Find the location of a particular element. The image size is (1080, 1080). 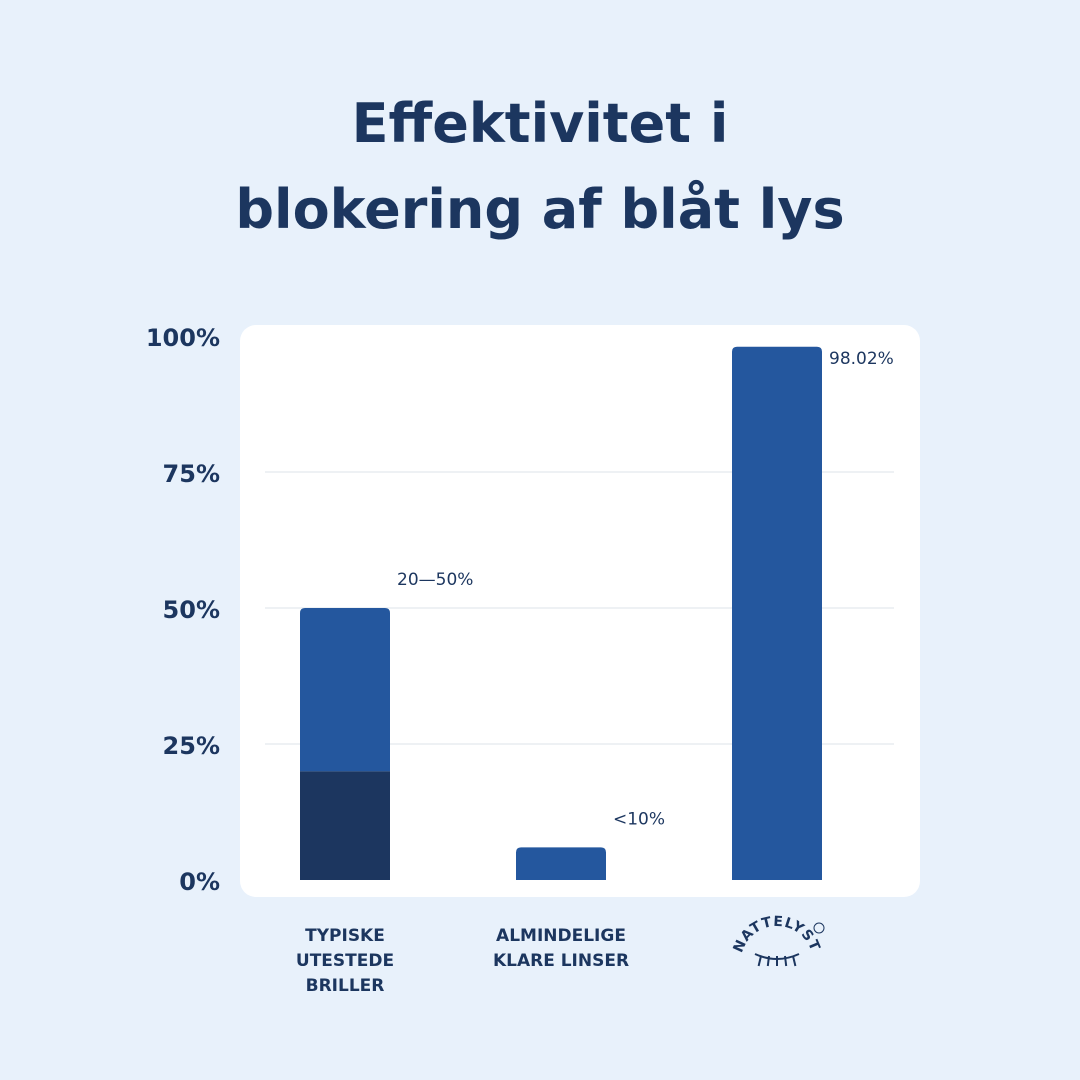

y-tick-label: 100% is located at coordinates (183, 338).